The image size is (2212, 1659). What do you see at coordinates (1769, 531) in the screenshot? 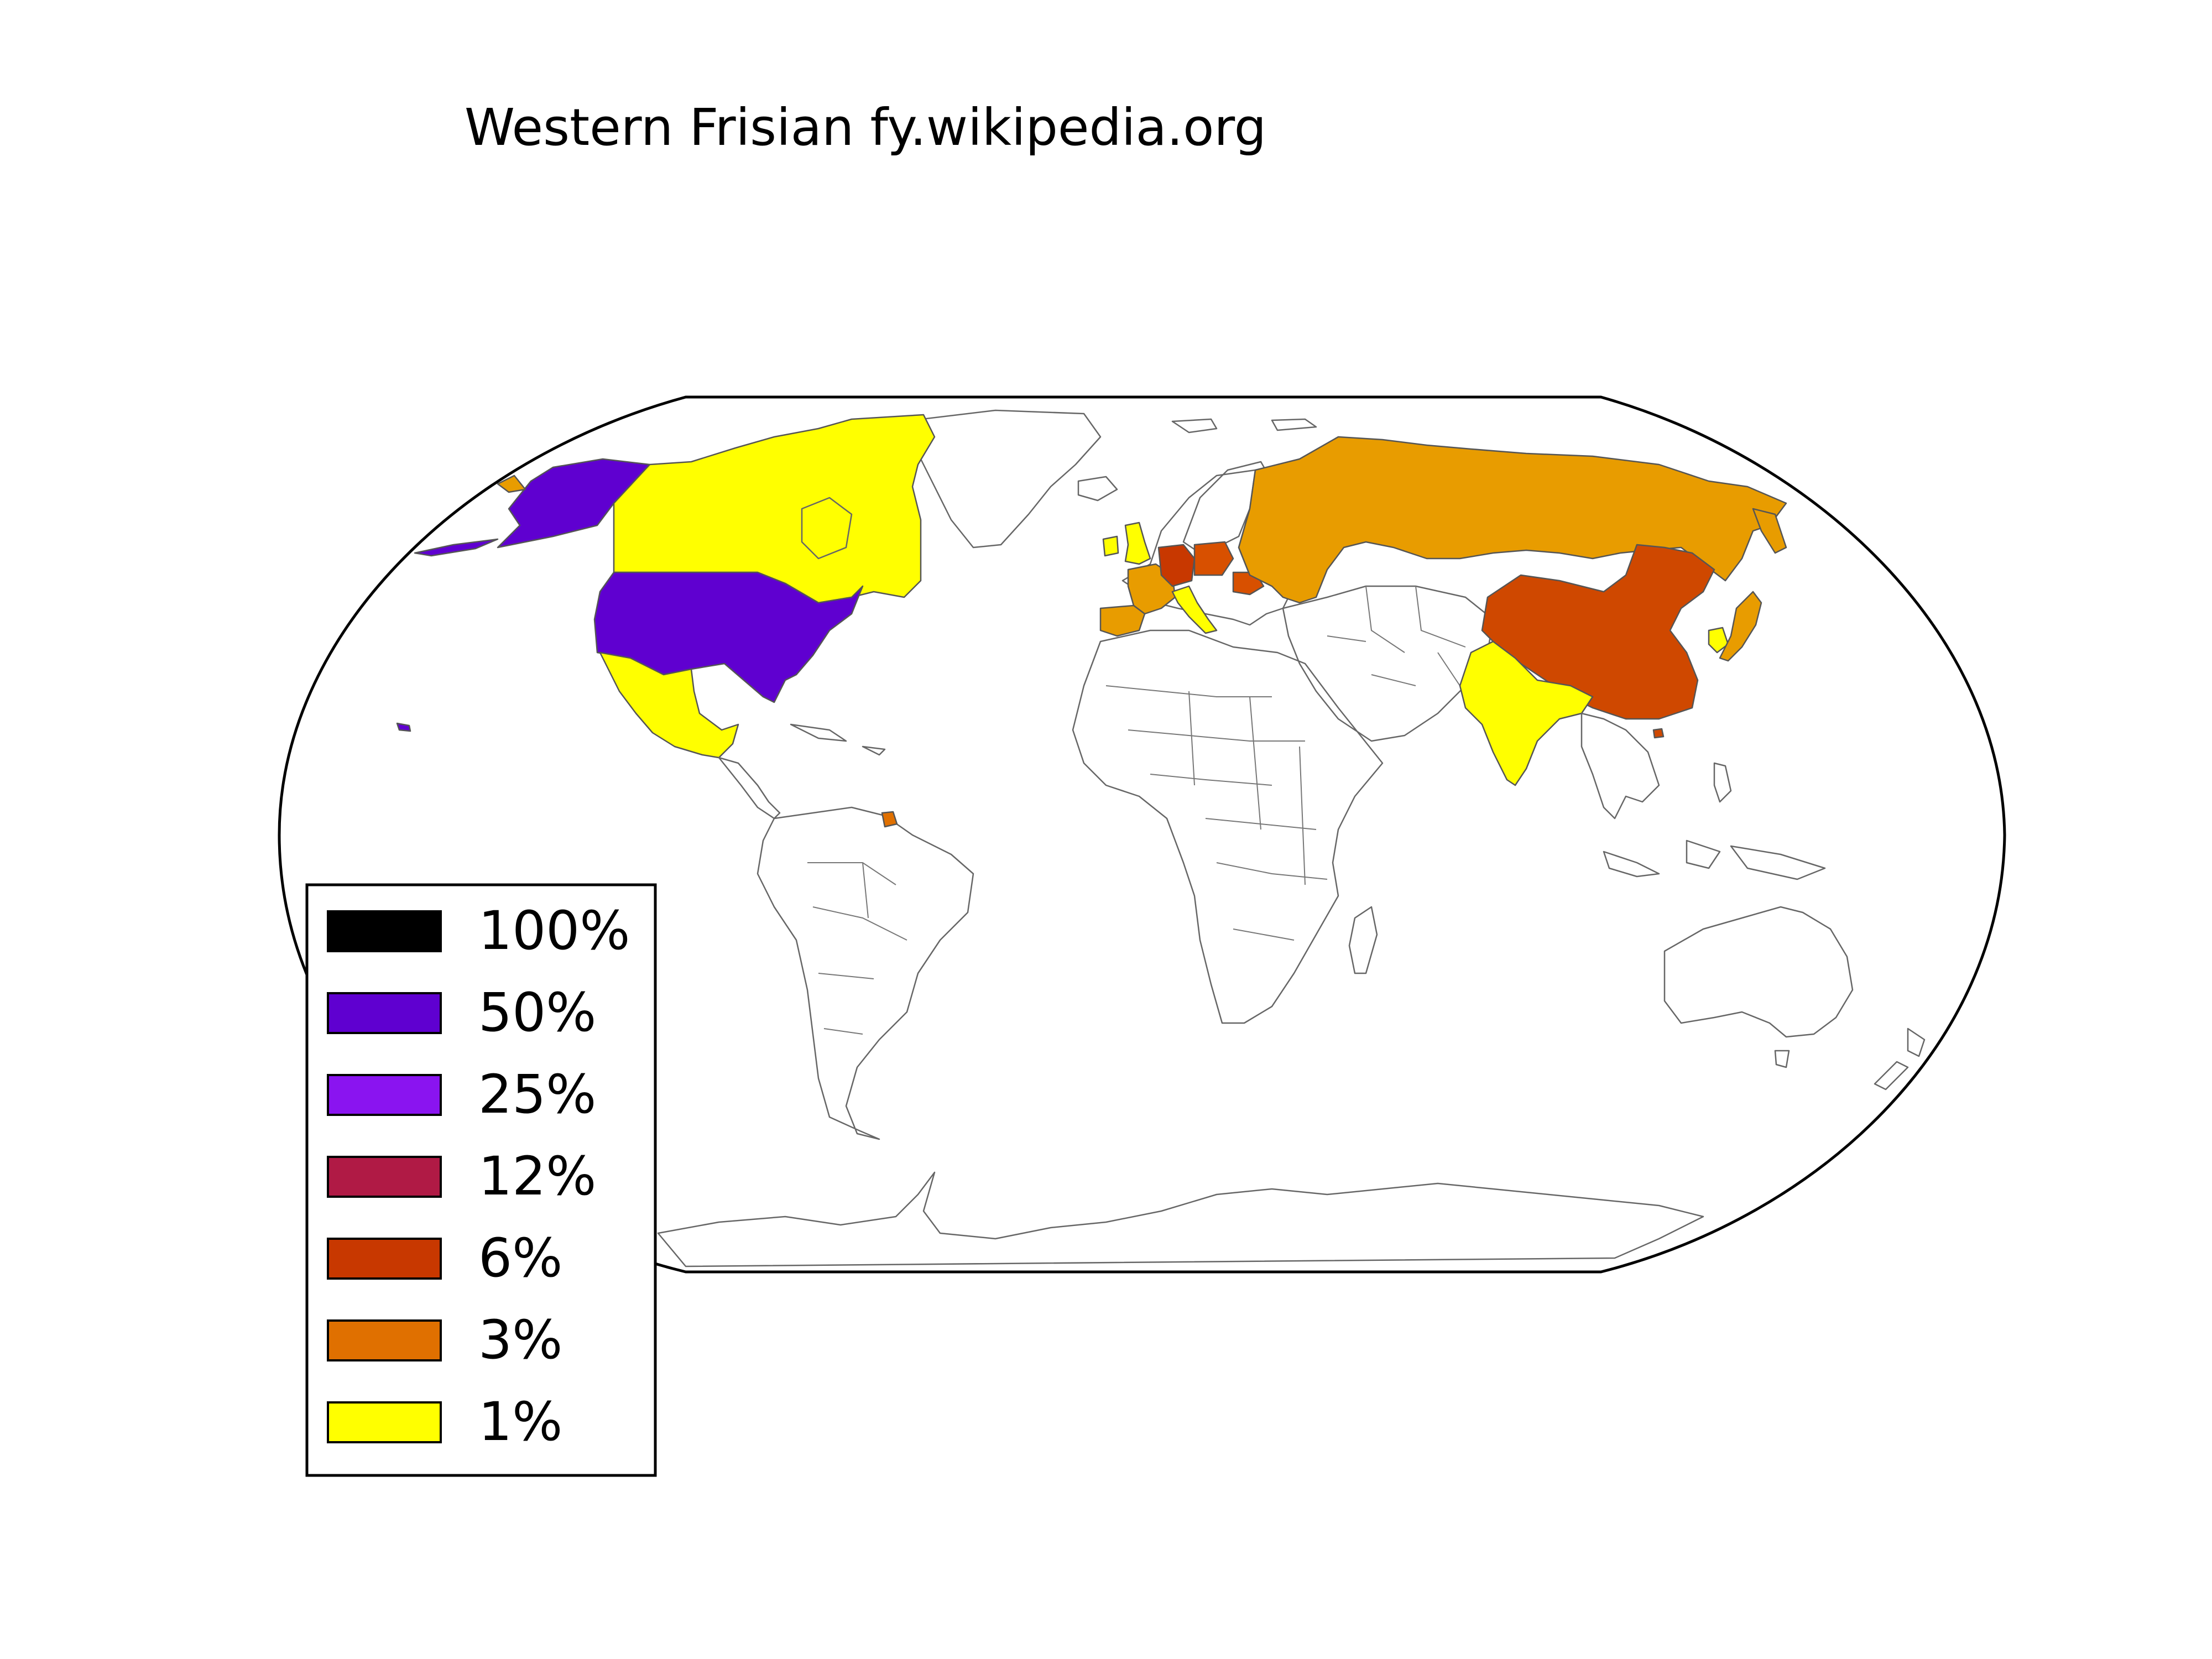
I see `kamchatka` at bounding box center [1769, 531].